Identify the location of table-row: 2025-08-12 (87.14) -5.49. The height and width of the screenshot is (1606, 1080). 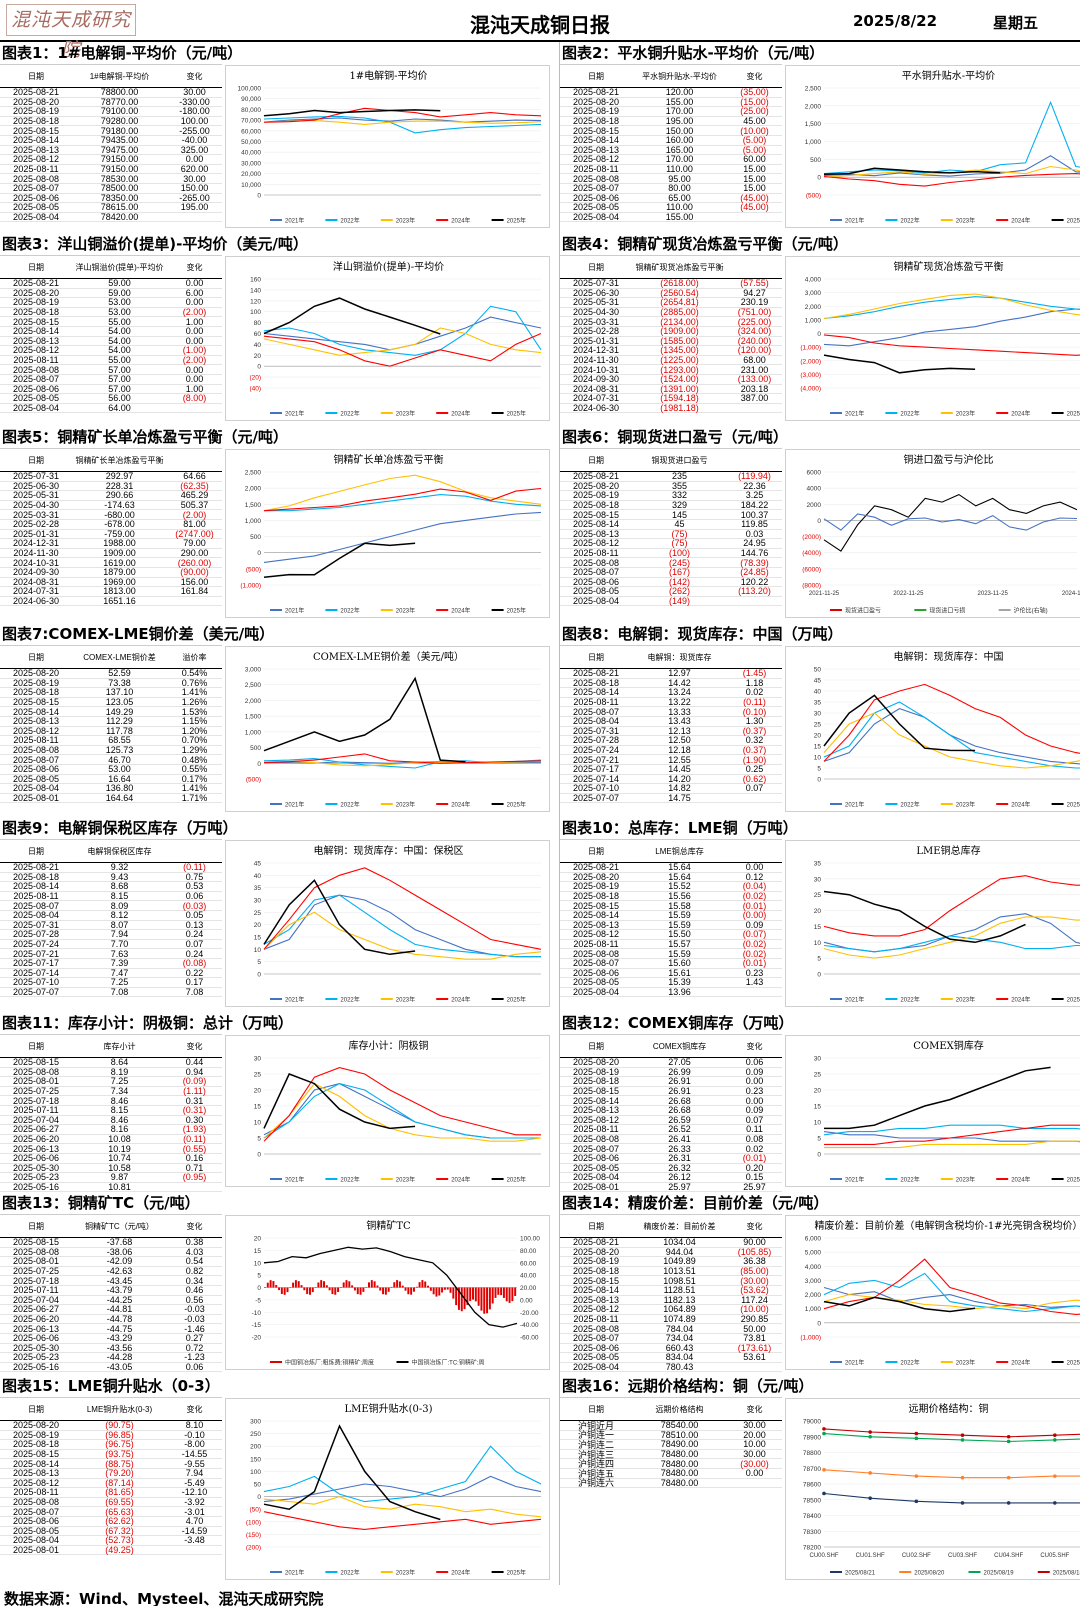
(111, 1483).